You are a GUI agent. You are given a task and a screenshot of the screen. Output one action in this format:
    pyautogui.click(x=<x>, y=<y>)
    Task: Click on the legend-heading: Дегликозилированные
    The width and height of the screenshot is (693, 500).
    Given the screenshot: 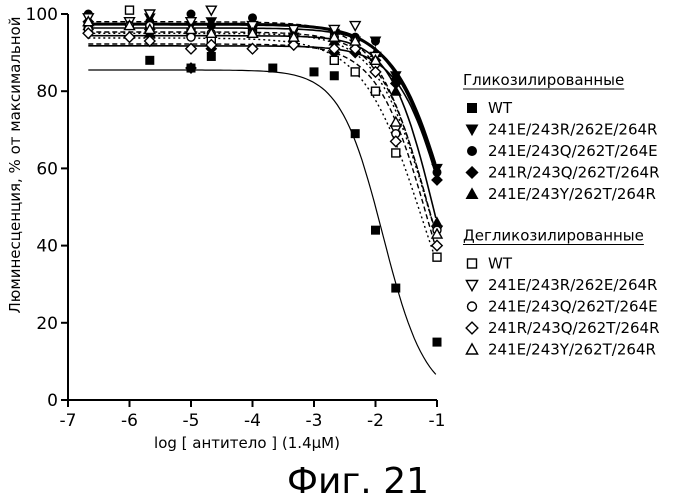 What is the action you would take?
    pyautogui.click(x=553, y=236)
    